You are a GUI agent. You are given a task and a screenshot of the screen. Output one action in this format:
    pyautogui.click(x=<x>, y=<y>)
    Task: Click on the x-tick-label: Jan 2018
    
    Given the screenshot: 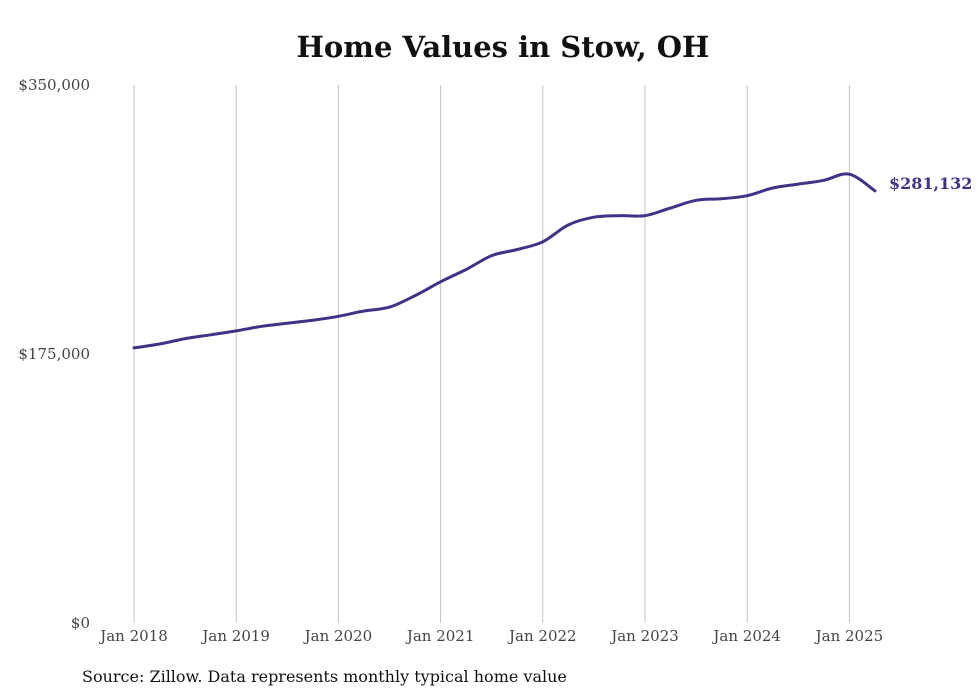 What is the action you would take?
    pyautogui.click(x=133, y=636)
    